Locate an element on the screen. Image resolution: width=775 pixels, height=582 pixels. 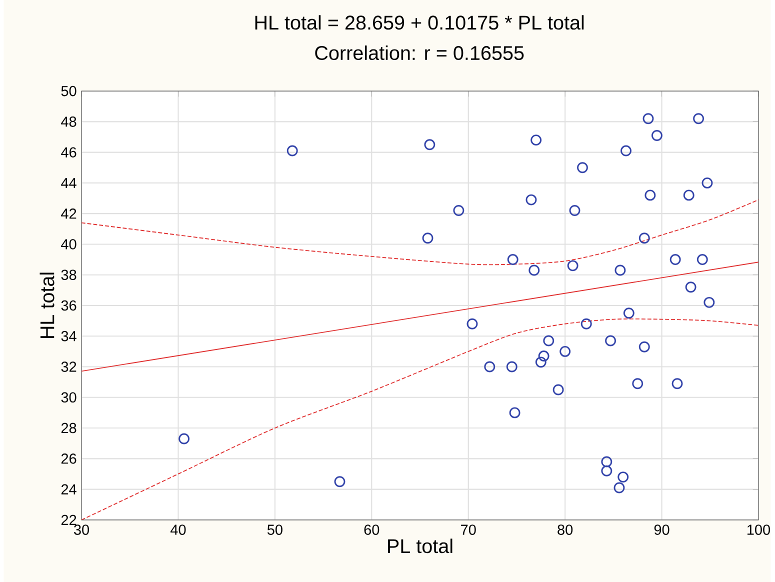
x-tick-label: 90 is located at coordinates (662, 529).